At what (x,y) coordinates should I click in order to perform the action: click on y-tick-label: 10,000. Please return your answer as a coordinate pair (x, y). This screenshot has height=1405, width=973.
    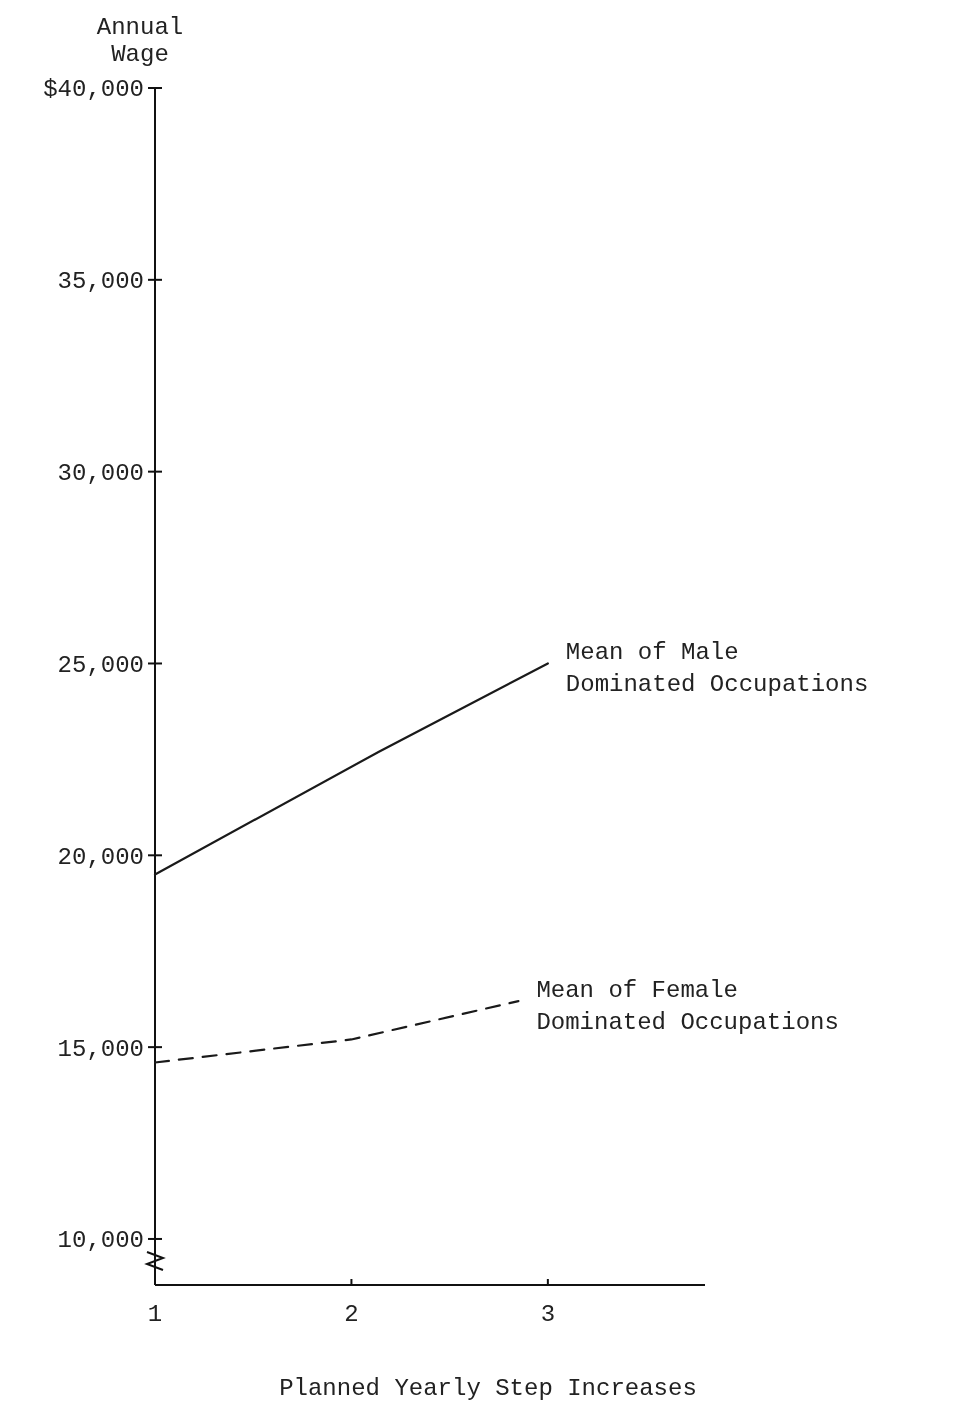
    Looking at the image, I should click on (100, 1241).